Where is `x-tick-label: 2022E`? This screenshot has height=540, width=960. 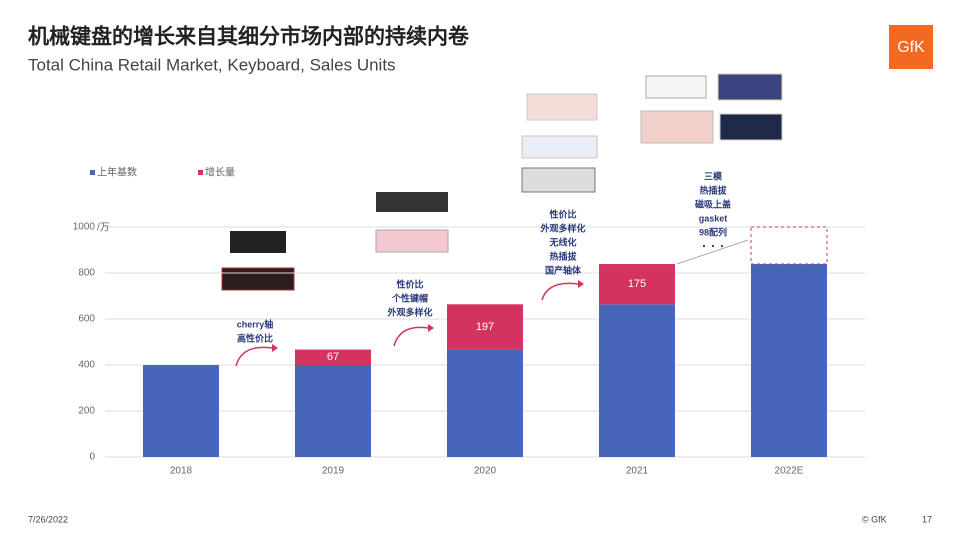 x-tick-label: 2022E is located at coordinates (789, 471).